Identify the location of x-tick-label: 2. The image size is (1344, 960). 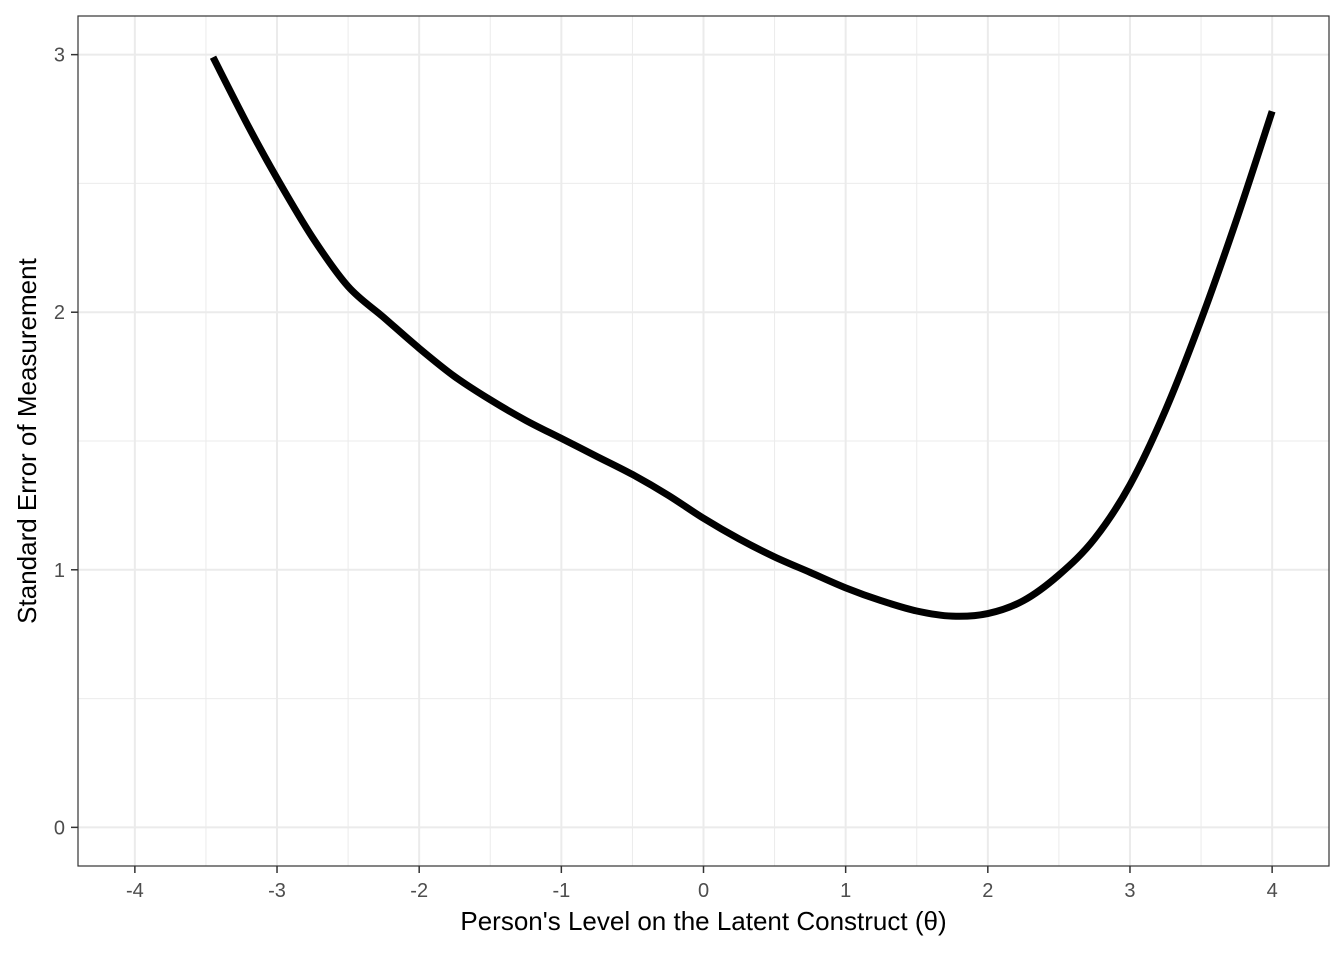
(987, 891).